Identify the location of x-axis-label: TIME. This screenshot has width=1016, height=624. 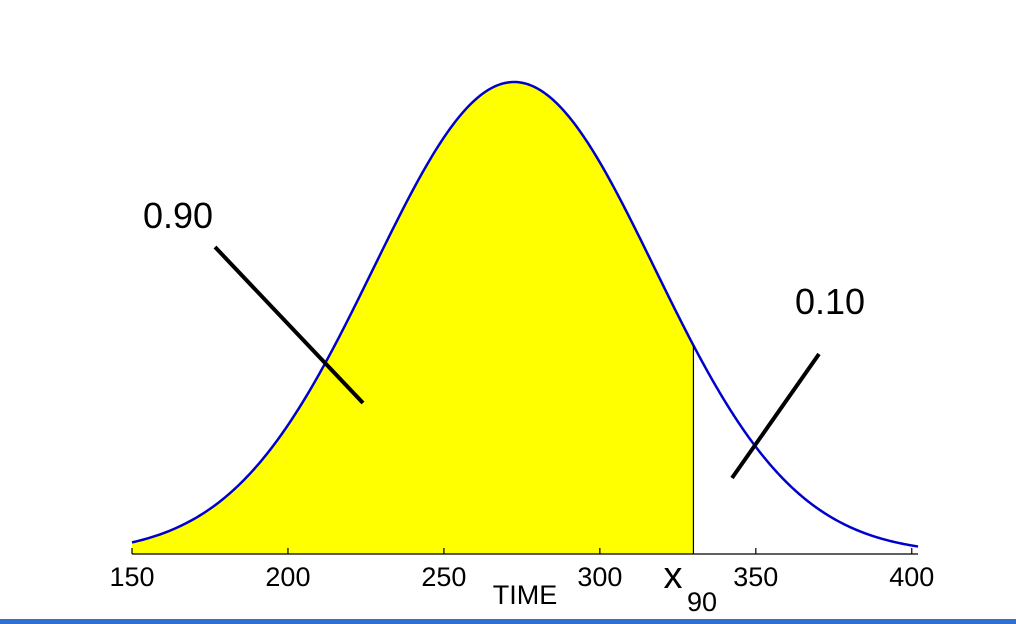
(525, 595).